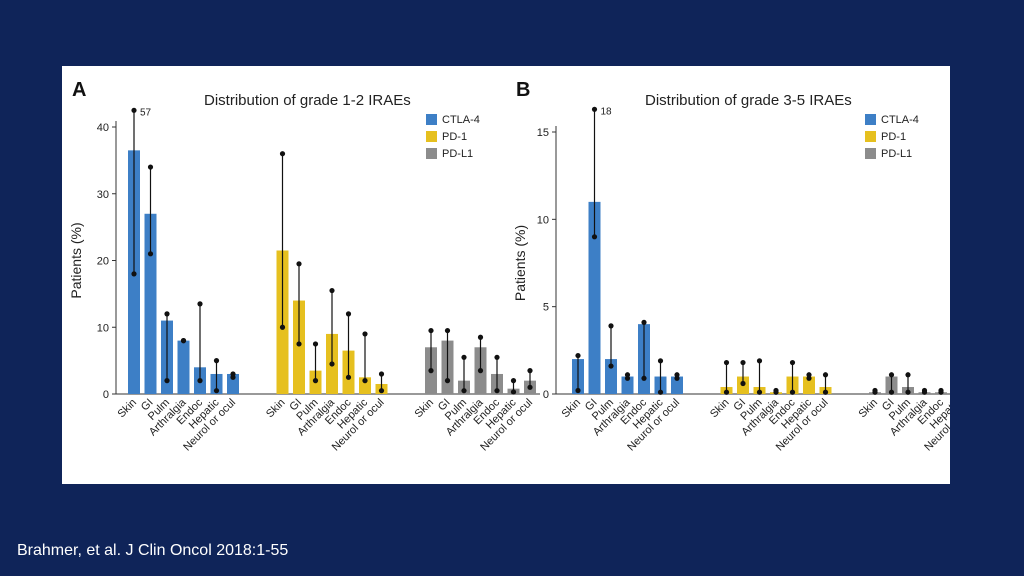 The image size is (1024, 576). I want to click on y-tick-label: 15, so click(543, 133).